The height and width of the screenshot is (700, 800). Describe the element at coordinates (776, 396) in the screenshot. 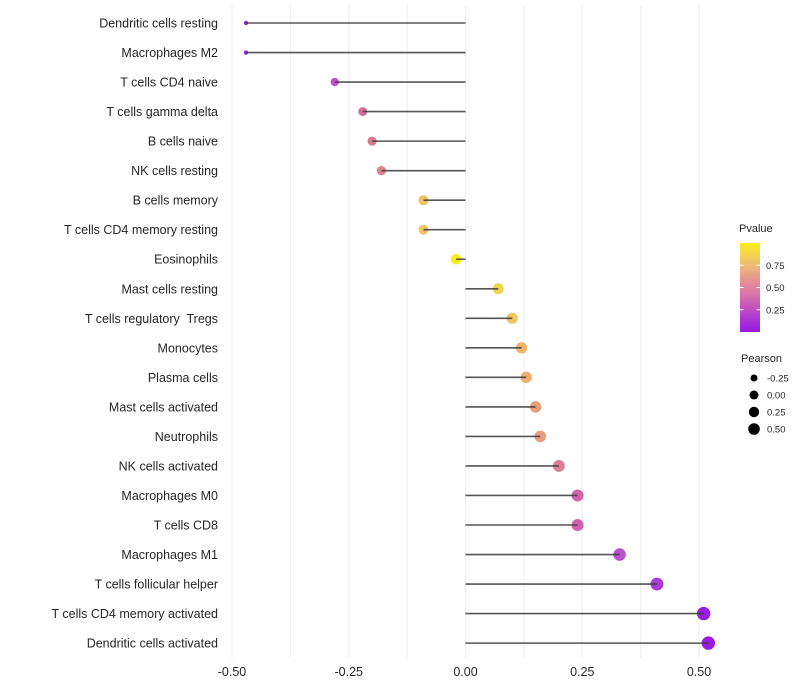

I see `legend-pearson-label: 0.00` at that location.